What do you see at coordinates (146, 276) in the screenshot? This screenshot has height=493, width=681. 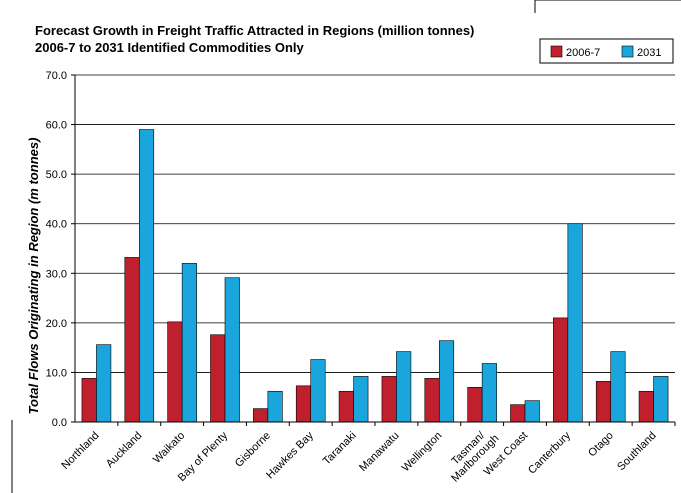 I see `bar-2031-auckland` at bounding box center [146, 276].